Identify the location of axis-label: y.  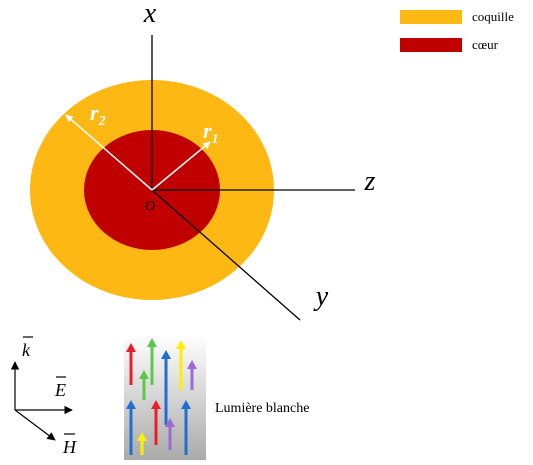
(321, 296).